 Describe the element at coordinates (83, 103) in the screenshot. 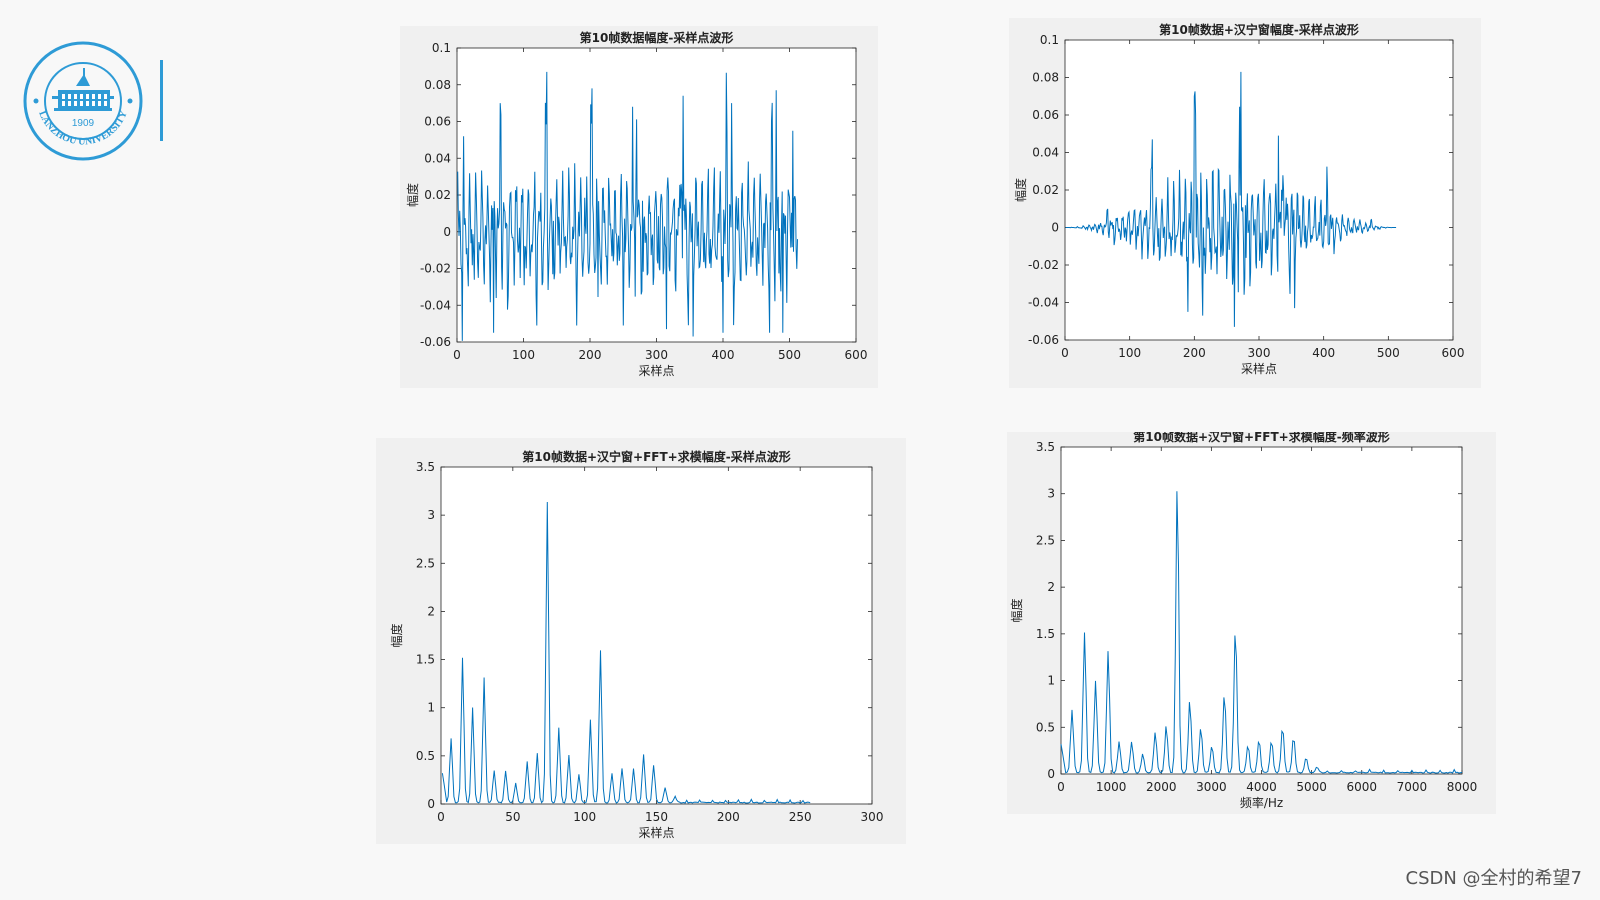

I see `lanzhou-university-logo: LANZHOU UNIVERSITY 1909` at that location.